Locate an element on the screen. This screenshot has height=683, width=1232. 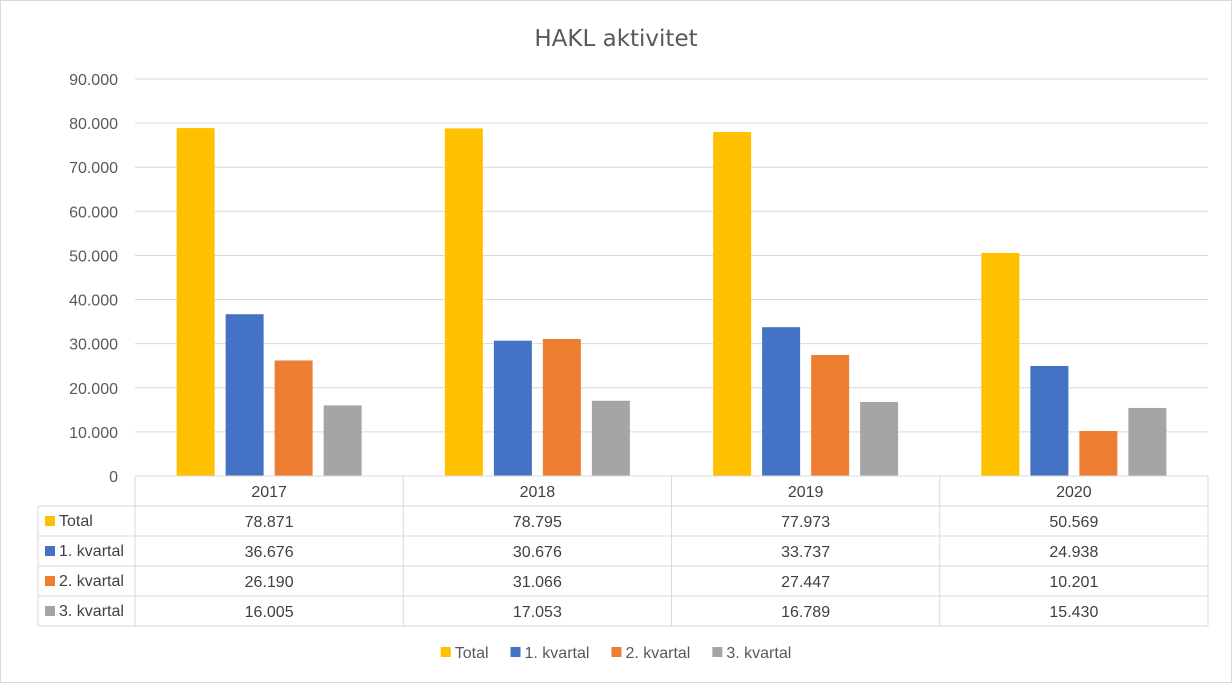
legend-label: 1. kvartal is located at coordinates (557, 653).